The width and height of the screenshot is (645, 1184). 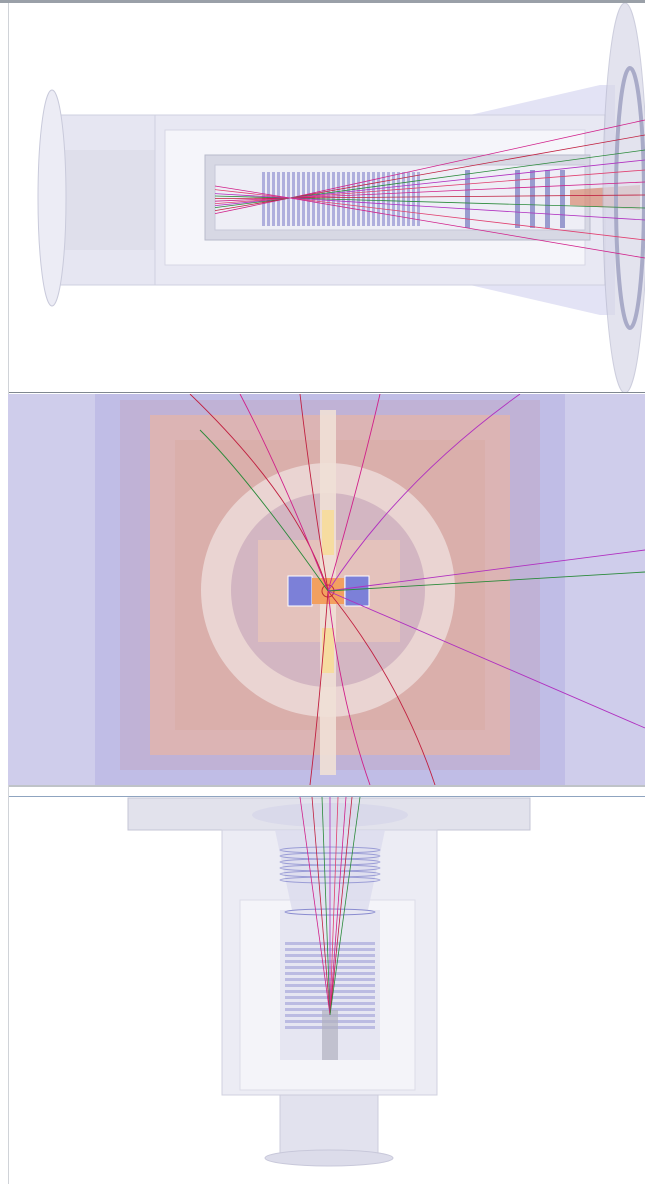 I want to click on end-ring, so click(x=629, y=198).